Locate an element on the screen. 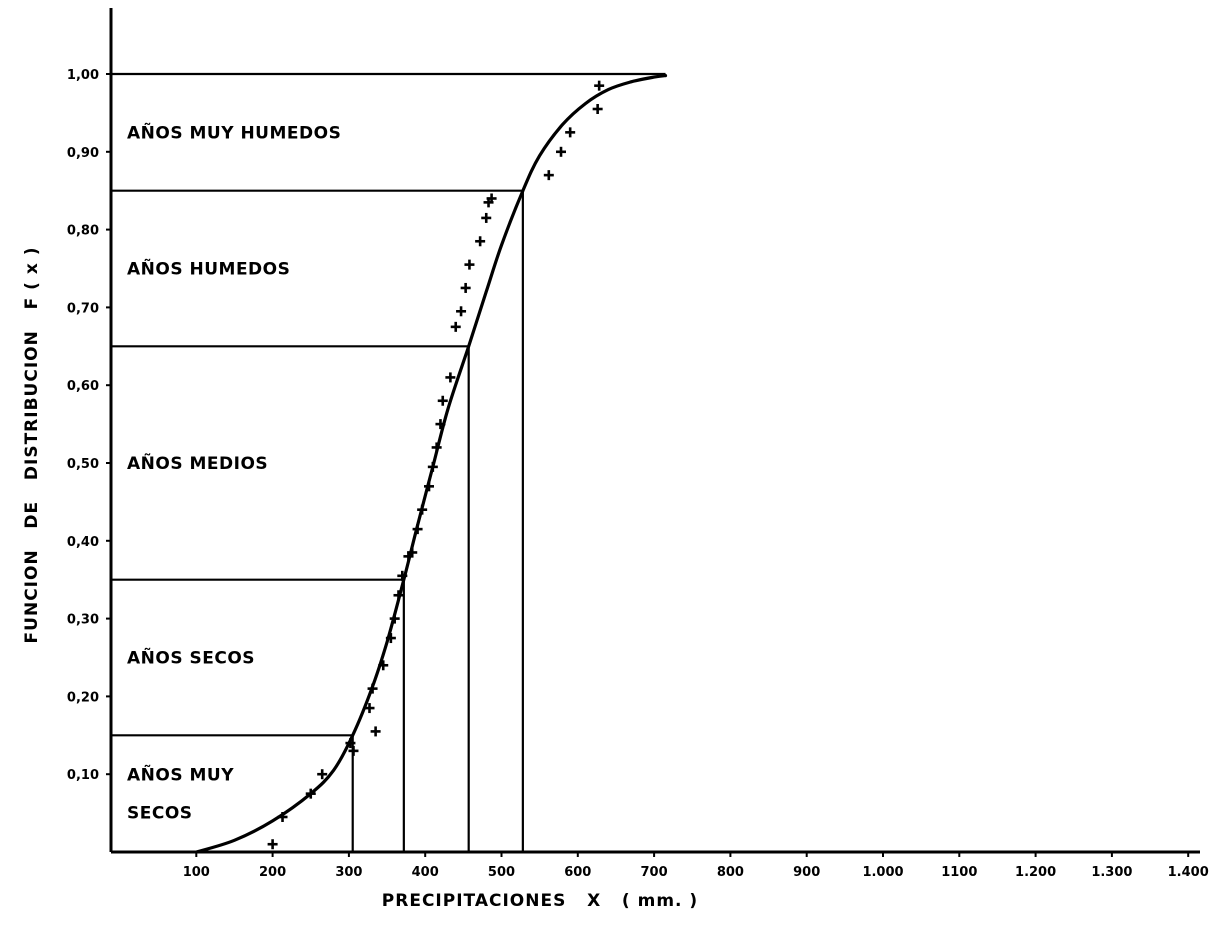 This screenshot has height=939, width=1213. x-tick-label: 600 is located at coordinates (577, 872).